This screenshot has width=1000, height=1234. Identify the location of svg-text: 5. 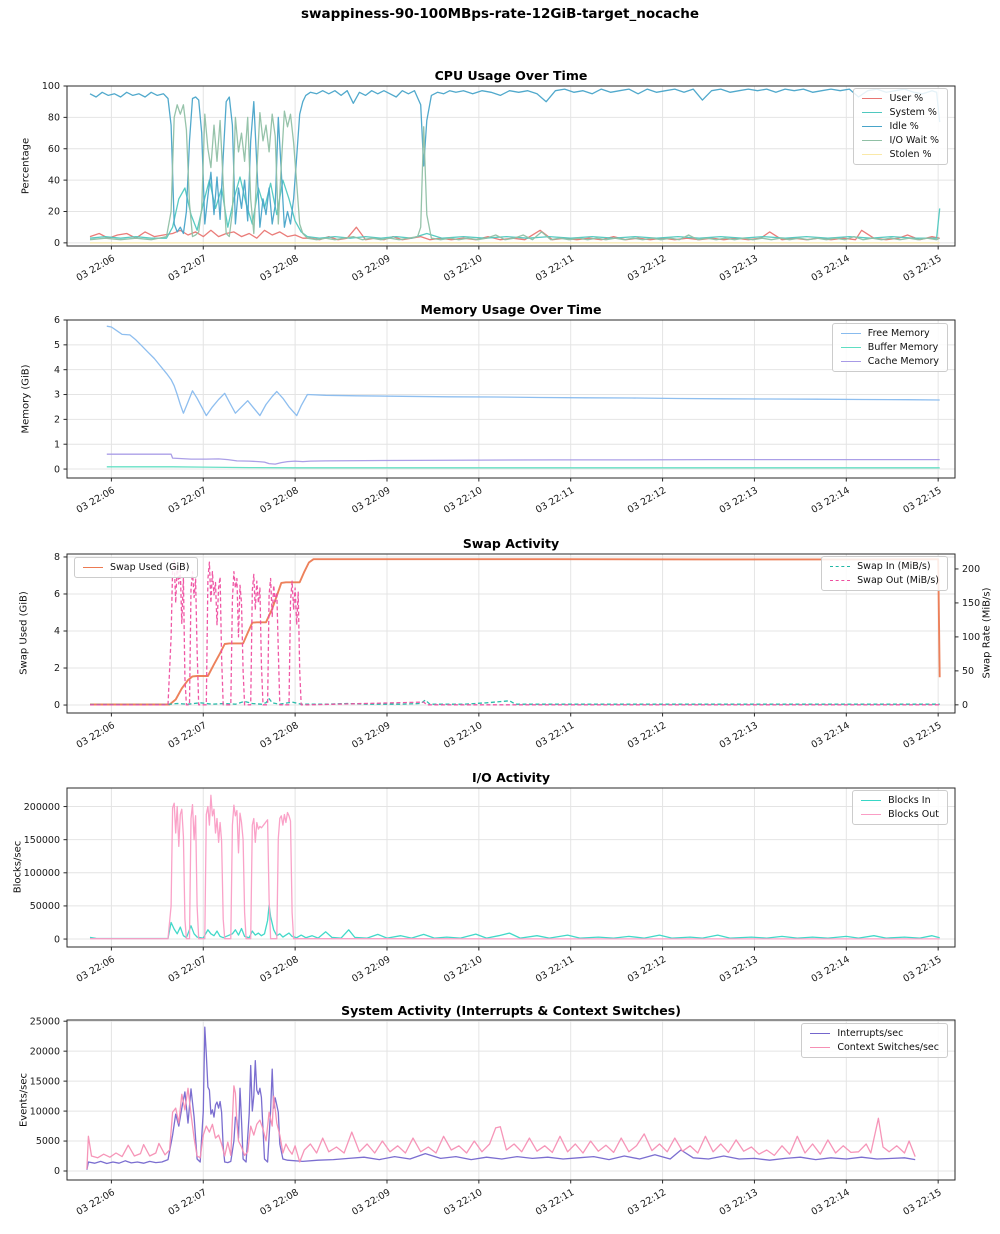
(57, 345).